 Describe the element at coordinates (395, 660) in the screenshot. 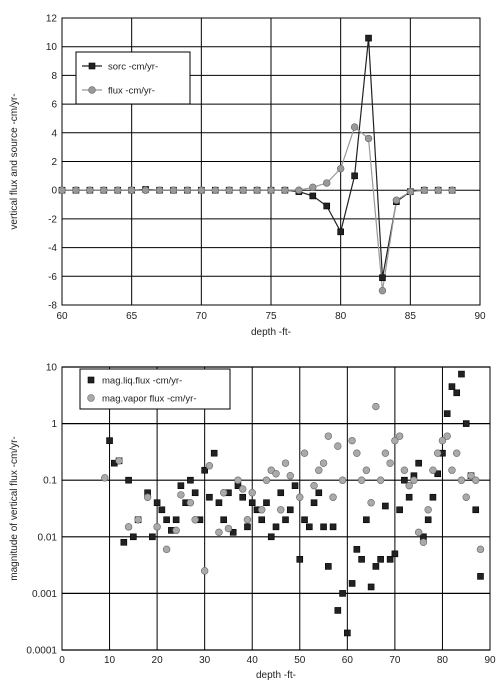

I see `x-tick-label: 70` at that location.